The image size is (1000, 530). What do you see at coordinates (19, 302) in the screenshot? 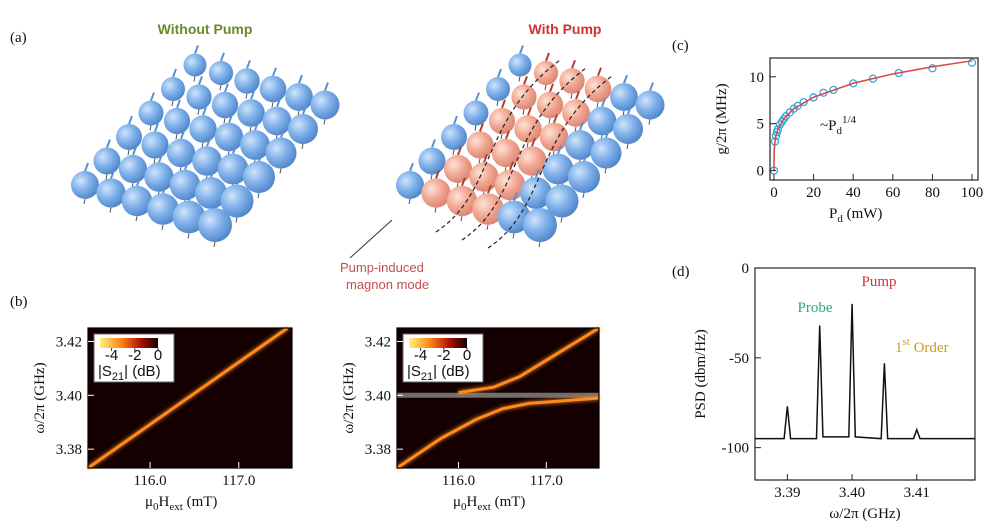
I see `panel-label: (b)` at bounding box center [19, 302].